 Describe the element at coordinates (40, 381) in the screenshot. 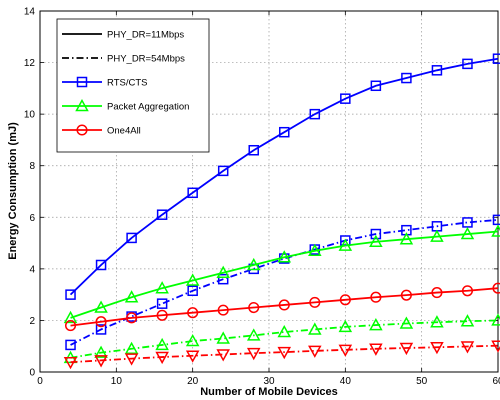

I see `x-tick-label: 0` at that location.